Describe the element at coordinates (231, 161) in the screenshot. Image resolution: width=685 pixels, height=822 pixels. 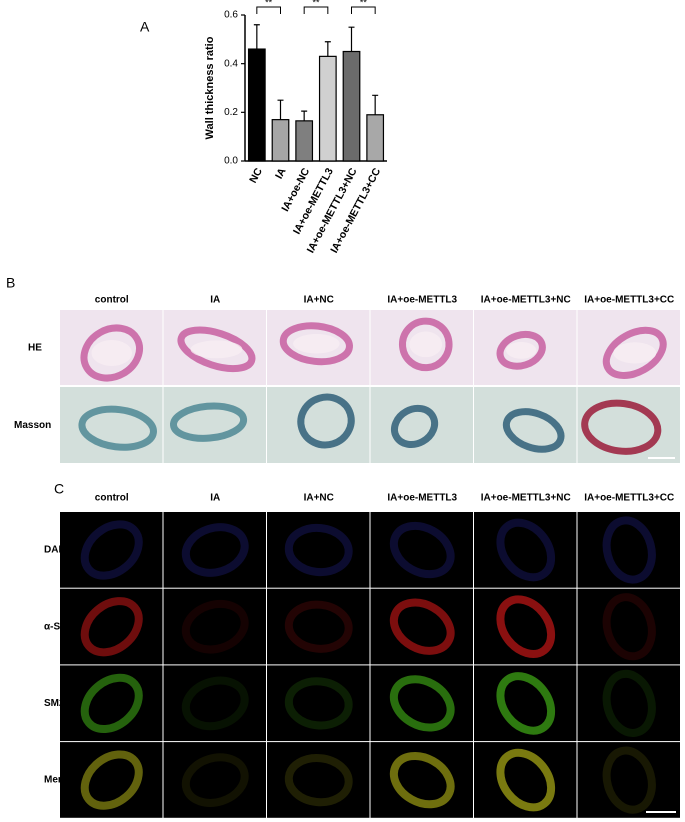
I see `y-tick-label: 0.0` at that location.